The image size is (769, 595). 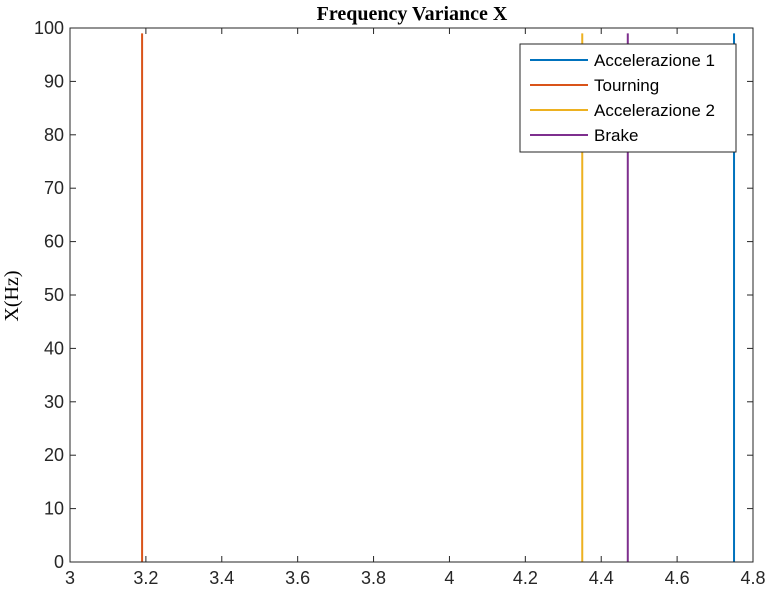 I want to click on y-axis-label: X(Hz), so click(x=12, y=295).